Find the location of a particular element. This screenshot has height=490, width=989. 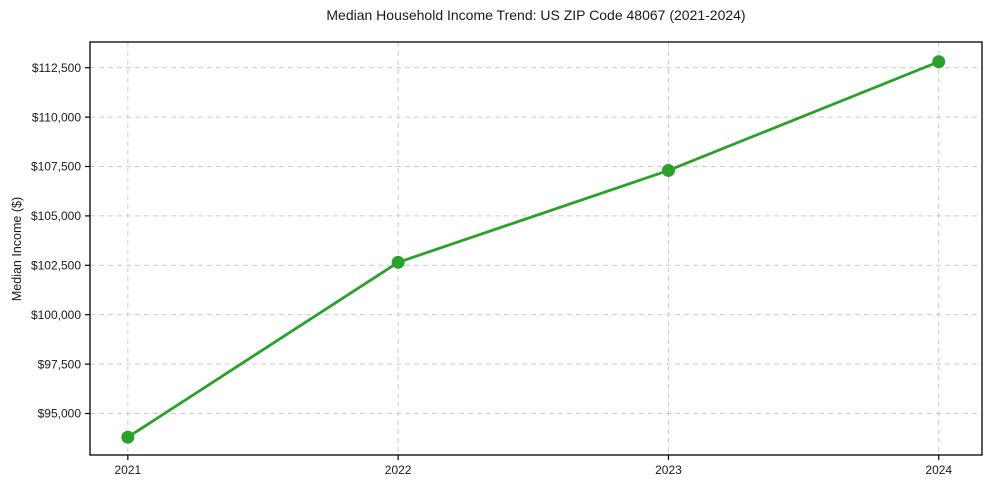

x-tick-label: 2022 is located at coordinates (398, 470).